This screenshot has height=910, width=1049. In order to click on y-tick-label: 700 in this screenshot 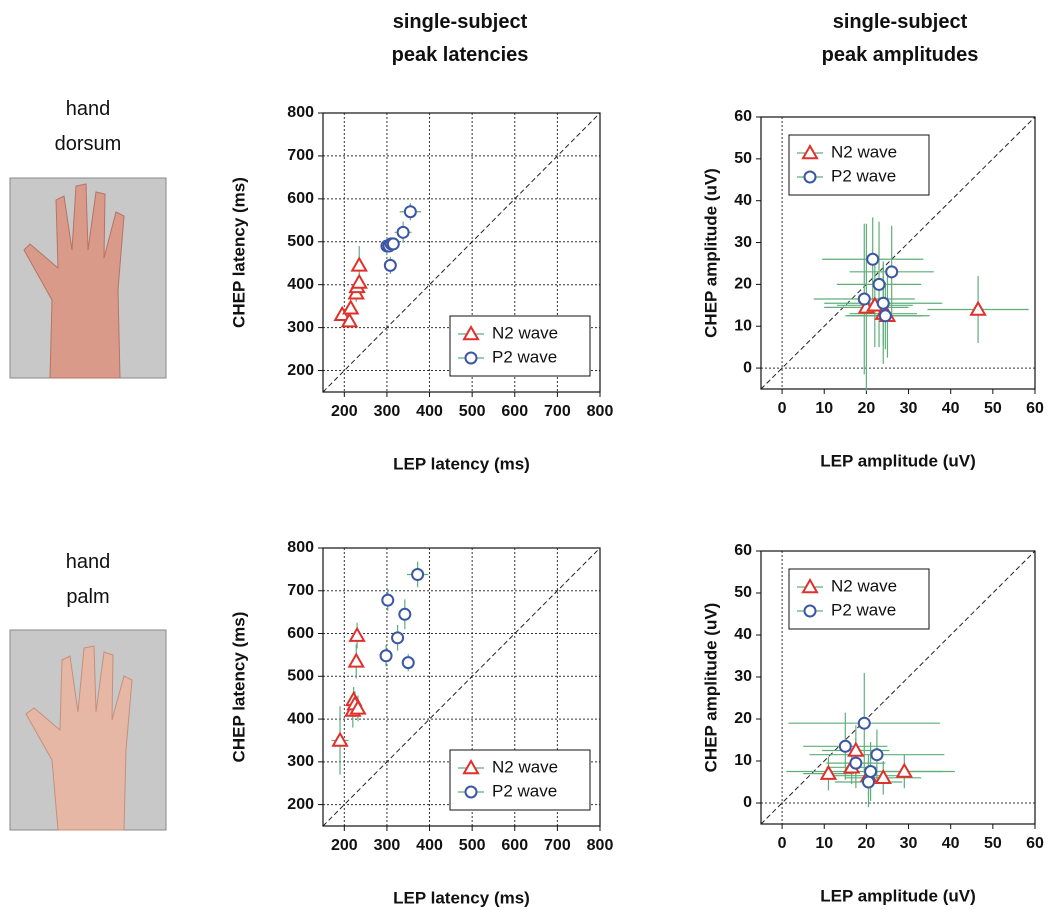, I will do `click(300, 590)`.